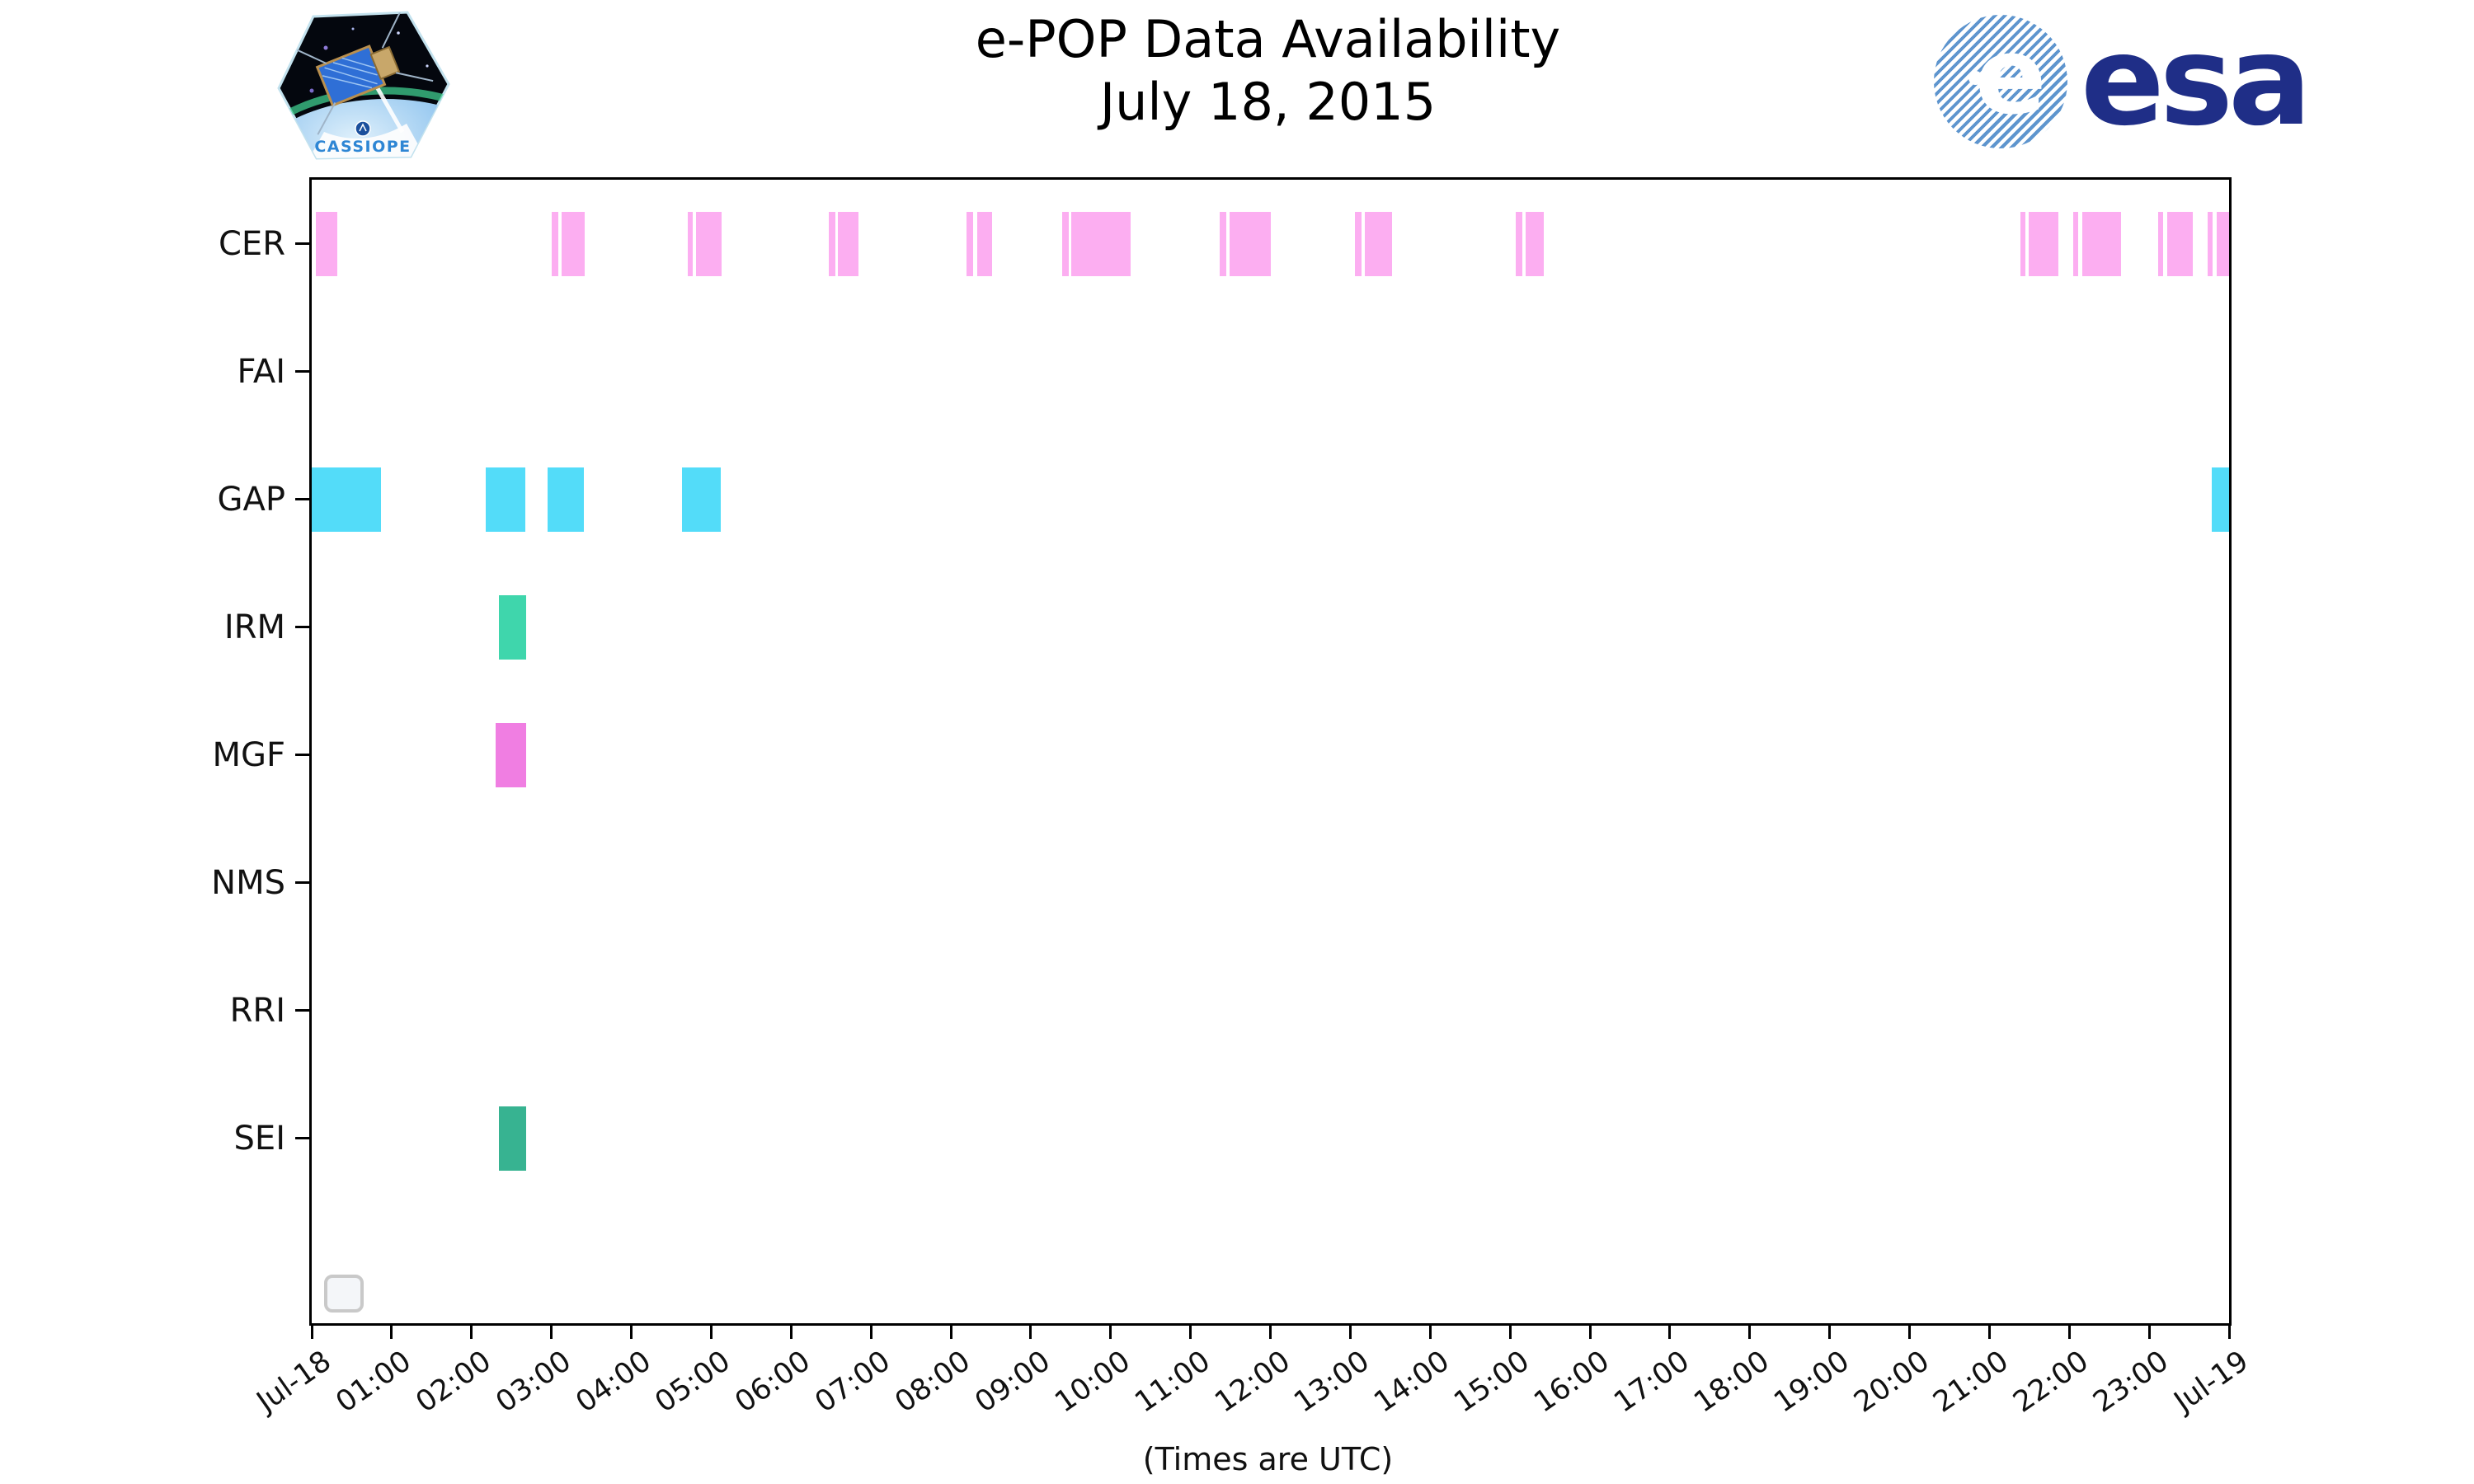 The height and width of the screenshot is (1484, 2474). I want to click on x-axis-caption: (Times are UTC), so click(1268, 1459).